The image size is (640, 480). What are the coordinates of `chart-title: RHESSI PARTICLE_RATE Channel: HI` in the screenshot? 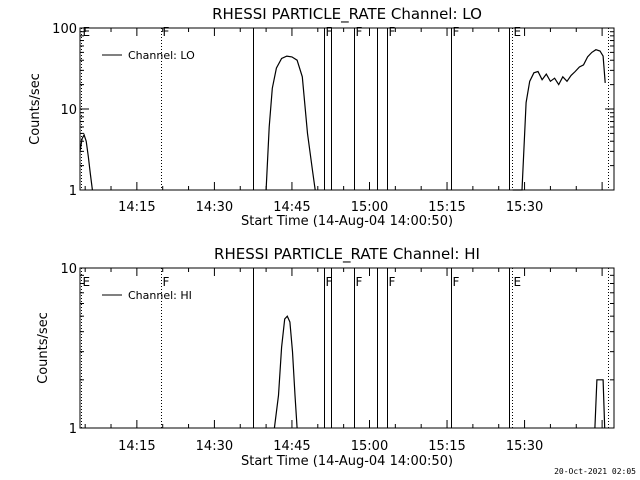 It's located at (347, 254).